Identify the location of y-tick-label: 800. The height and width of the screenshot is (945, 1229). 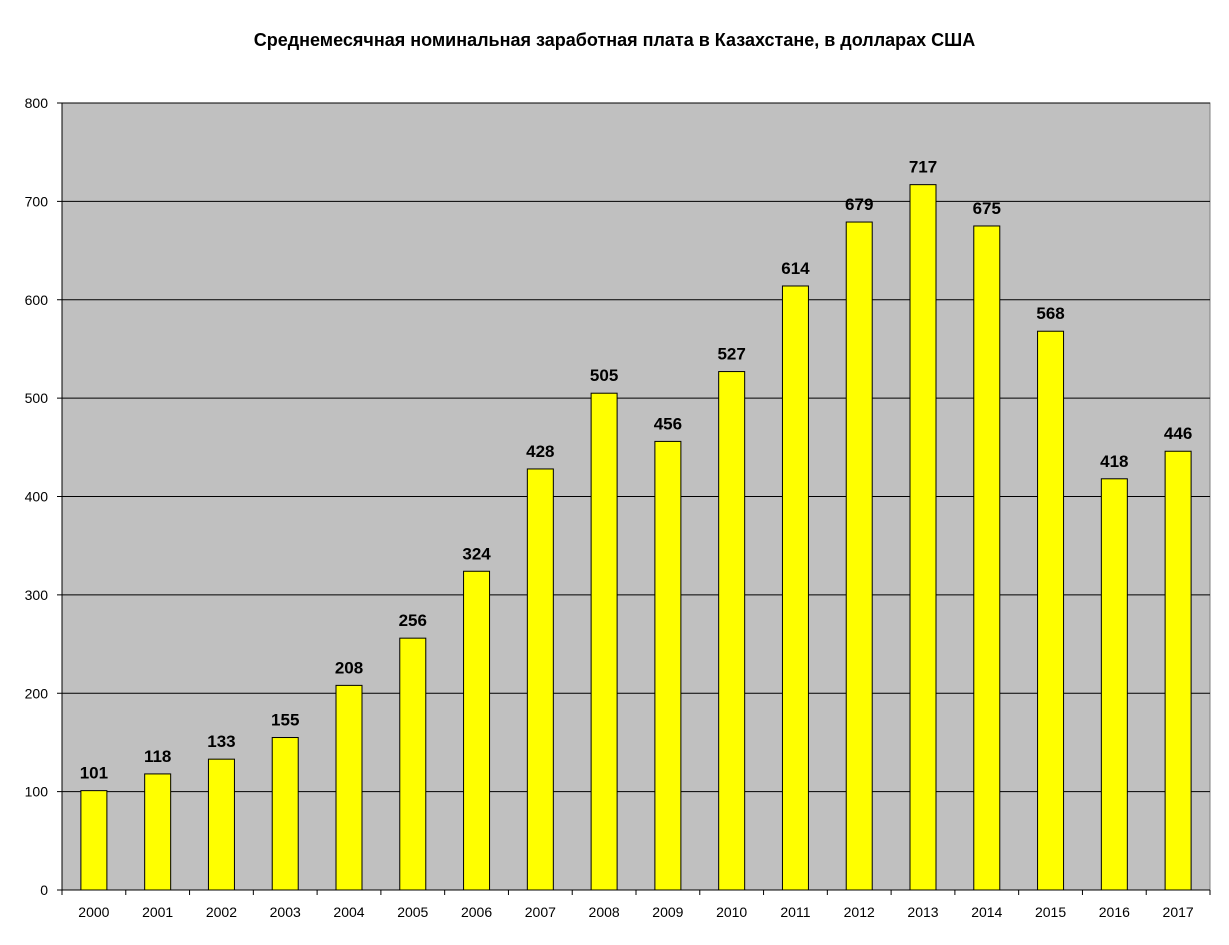
(37, 103).